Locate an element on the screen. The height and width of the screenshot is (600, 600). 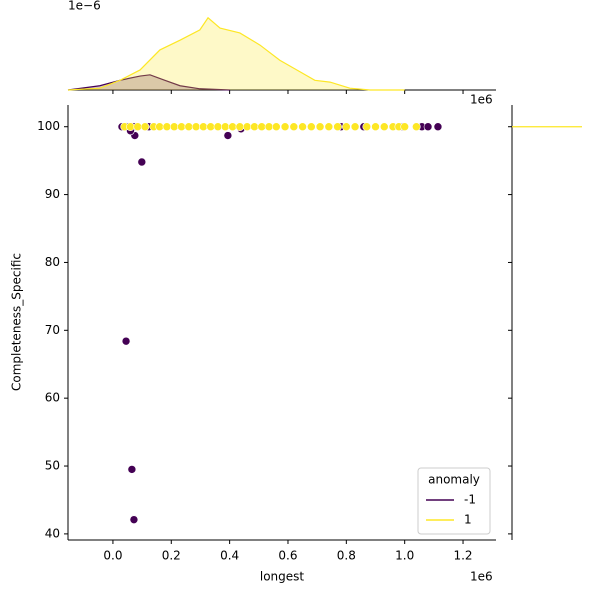
top-x-offset: 1e6 is located at coordinates (481, 100).